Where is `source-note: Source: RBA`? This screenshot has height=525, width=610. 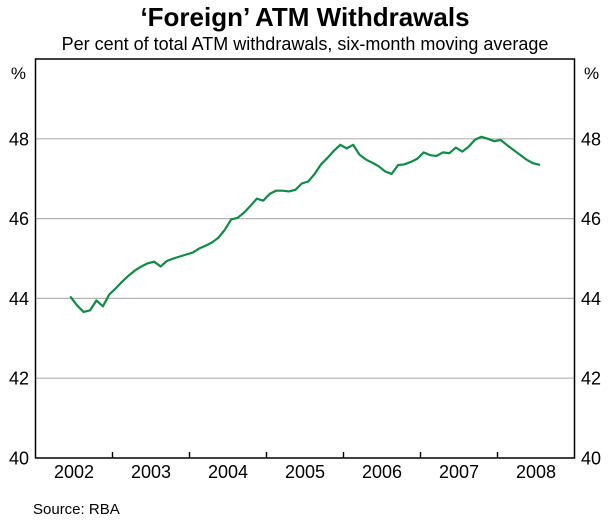 source-note: Source: RBA is located at coordinates (76, 509).